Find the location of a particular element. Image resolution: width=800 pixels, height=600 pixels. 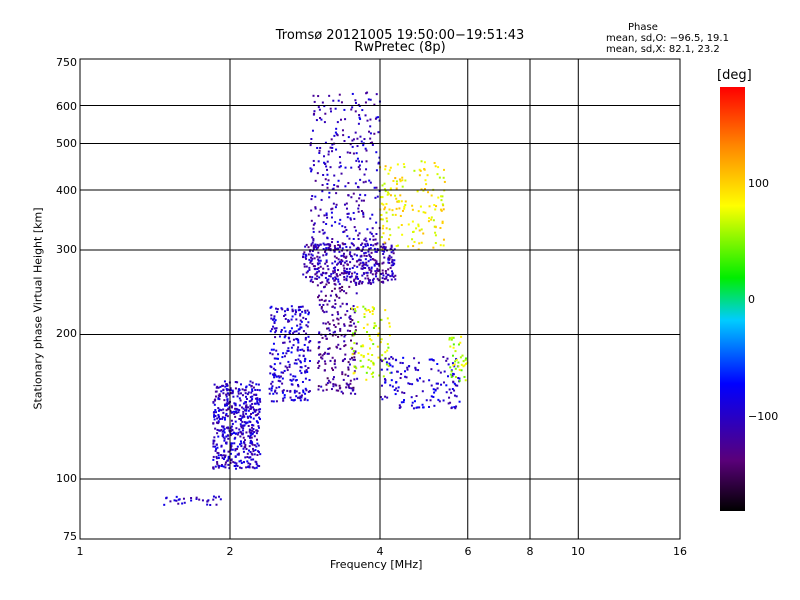

y-tick-label: 400 is located at coordinates (66, 190).